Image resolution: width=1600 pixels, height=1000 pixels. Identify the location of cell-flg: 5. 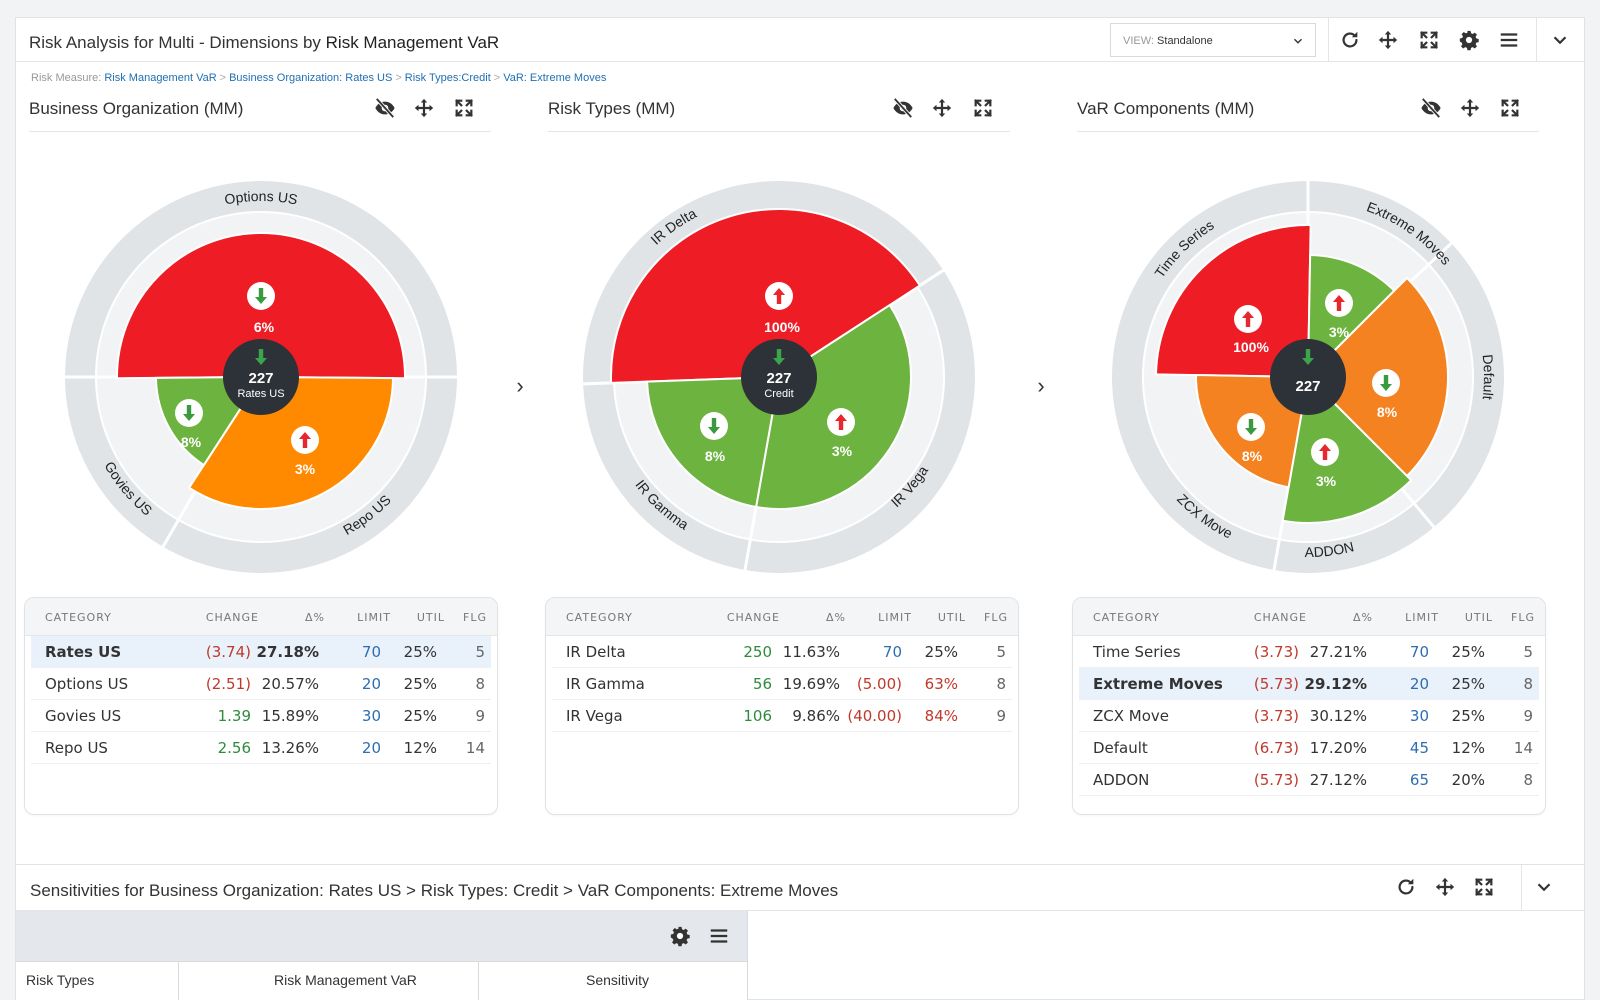
(1001, 652).